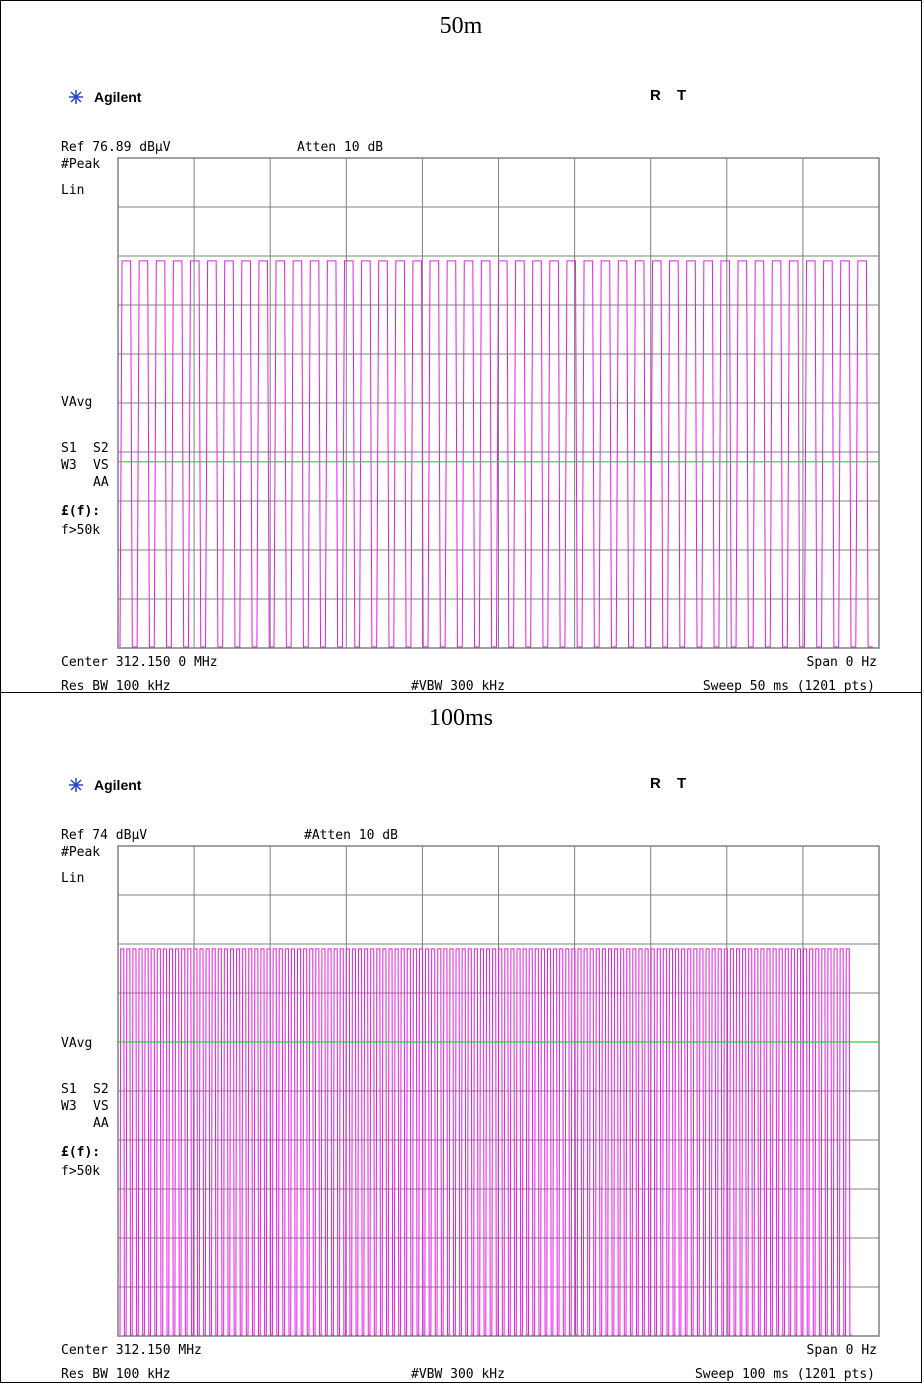 The height and width of the screenshot is (1384, 924). I want to click on center-label: Center 312.150 0 MHz, so click(139, 662).